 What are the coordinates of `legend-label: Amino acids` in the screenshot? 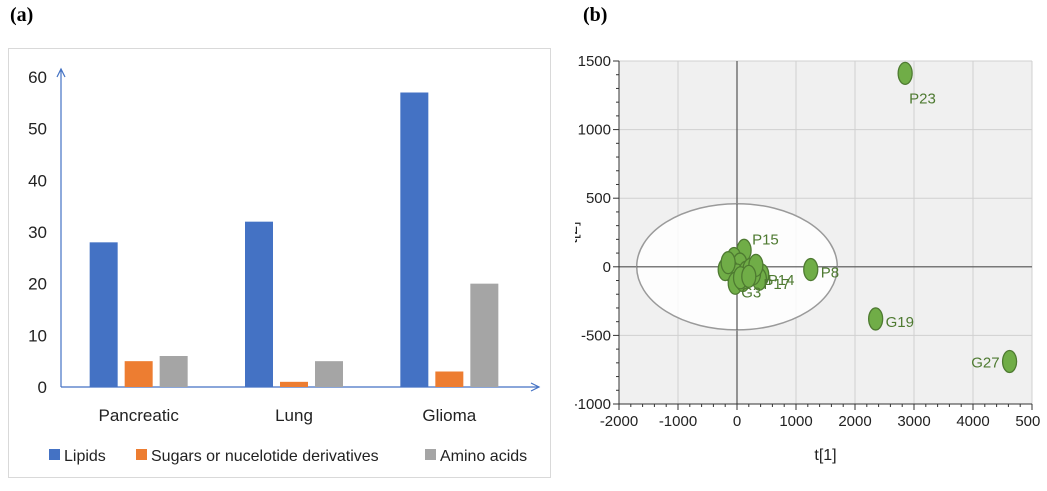 It's located at (483, 456).